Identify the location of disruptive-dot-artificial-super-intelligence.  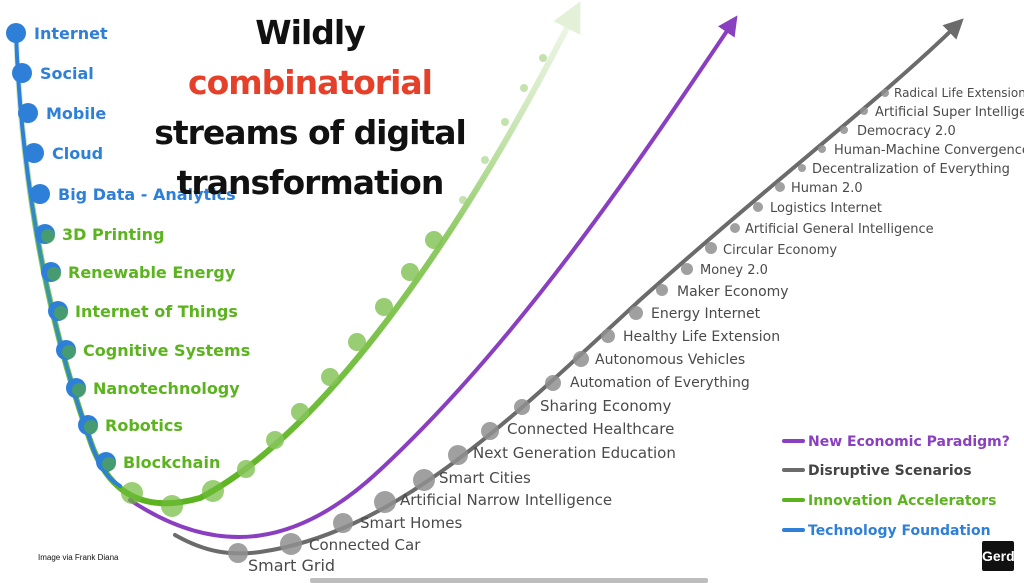
(864, 111).